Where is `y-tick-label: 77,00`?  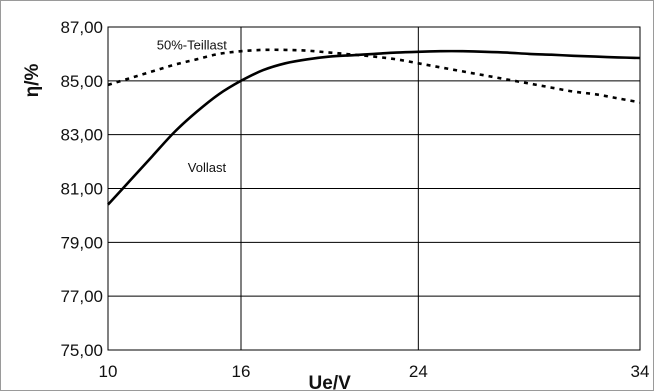 y-tick-label: 77,00 is located at coordinates (81, 296).